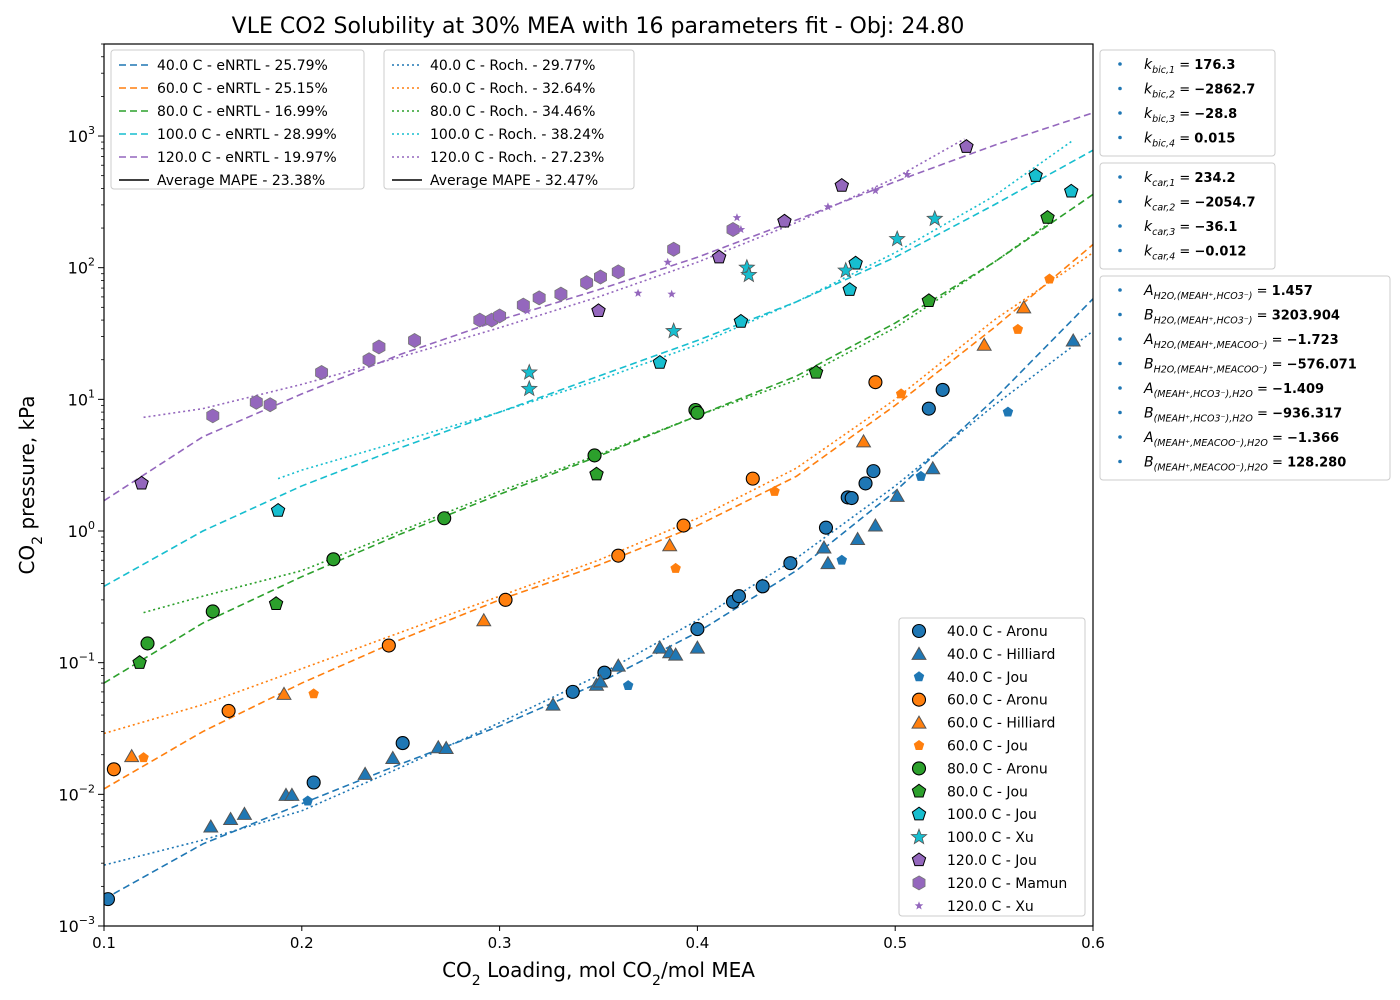 The image size is (1400, 1000). What do you see at coordinates (987, 747) in the screenshot?
I see `legend-entry: 60.0 C - Jou` at bounding box center [987, 747].